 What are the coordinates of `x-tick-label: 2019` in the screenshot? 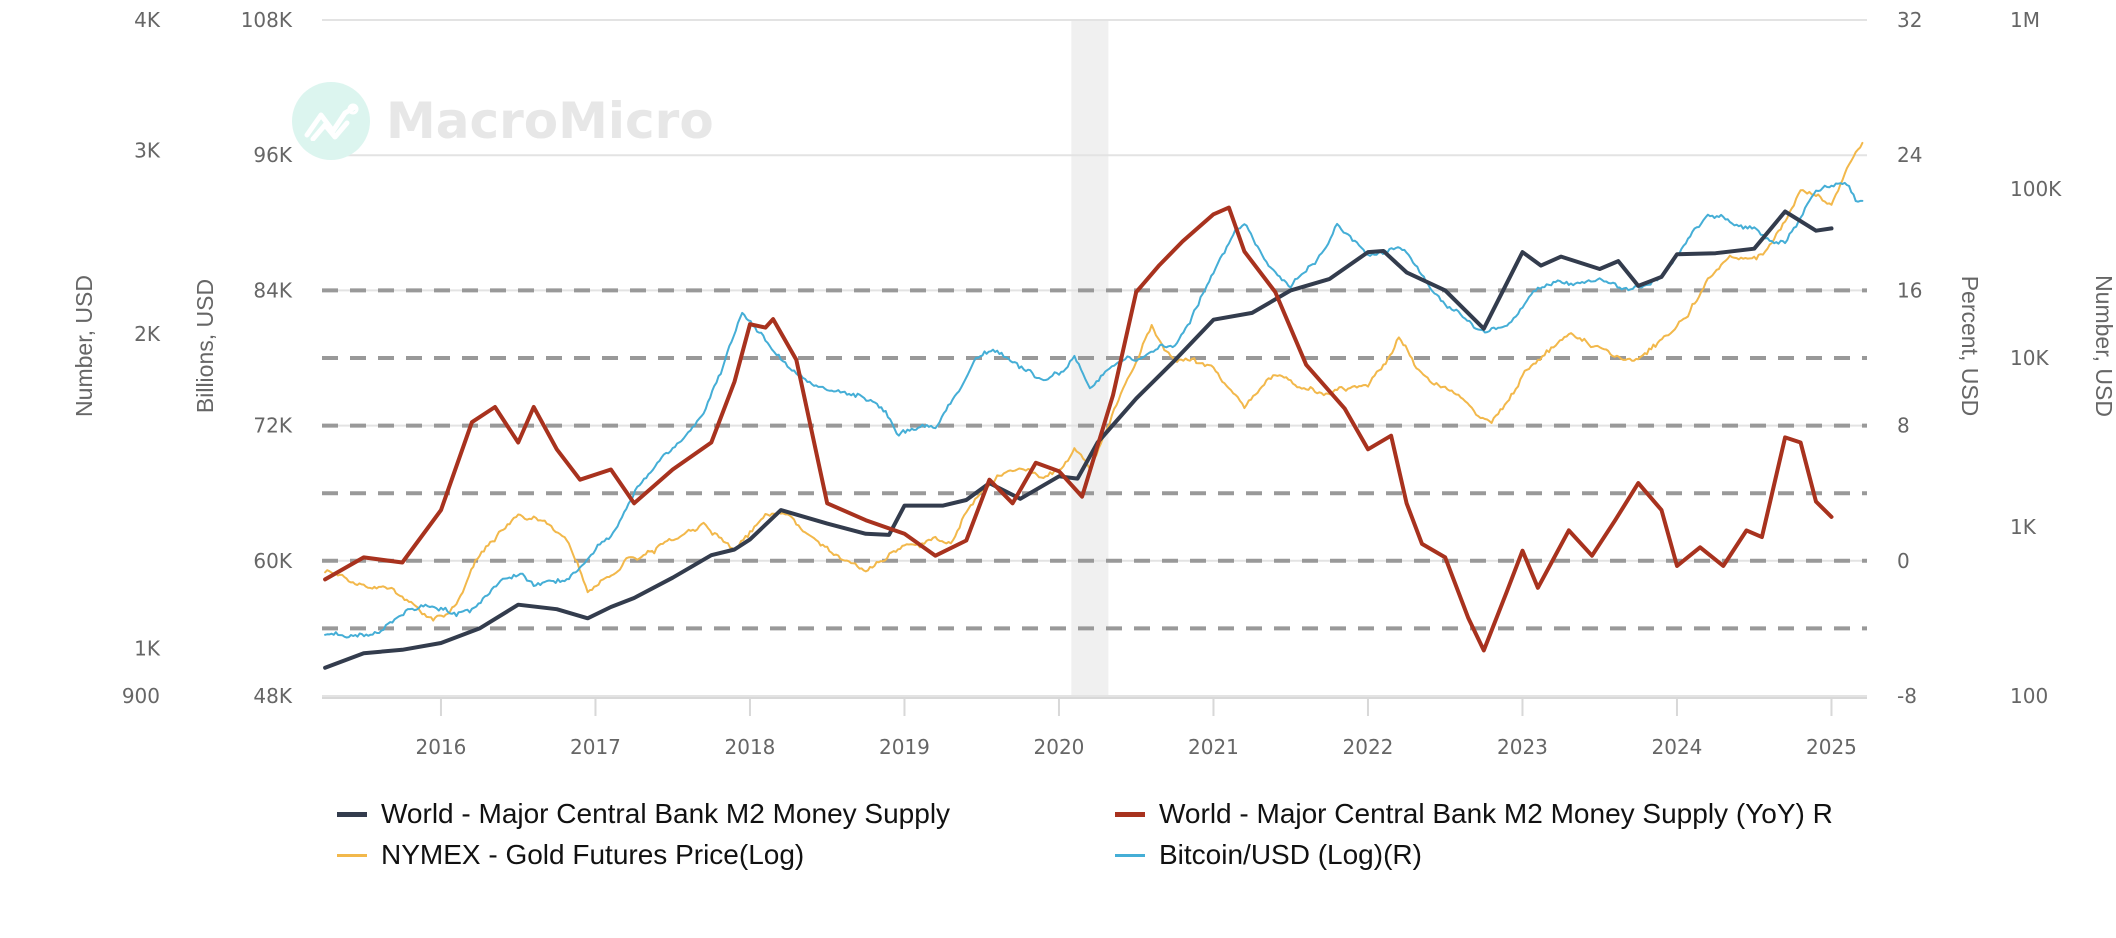 It's located at (904, 747).